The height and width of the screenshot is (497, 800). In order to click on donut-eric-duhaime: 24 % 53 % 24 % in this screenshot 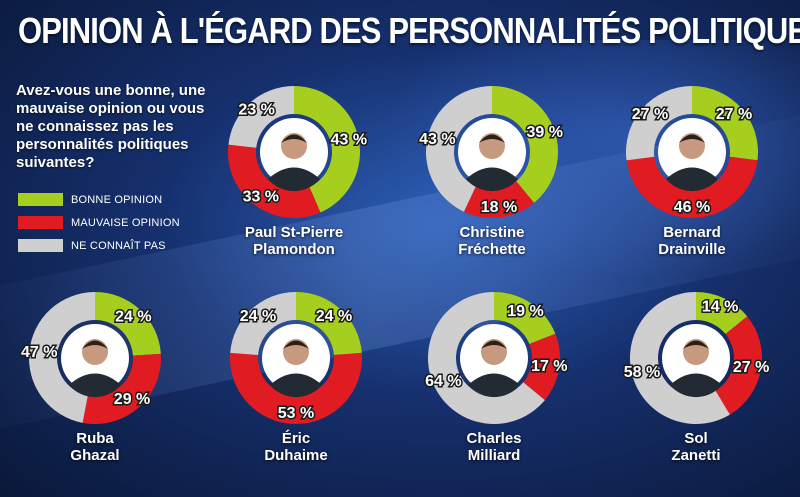, I will do `click(295, 358)`.